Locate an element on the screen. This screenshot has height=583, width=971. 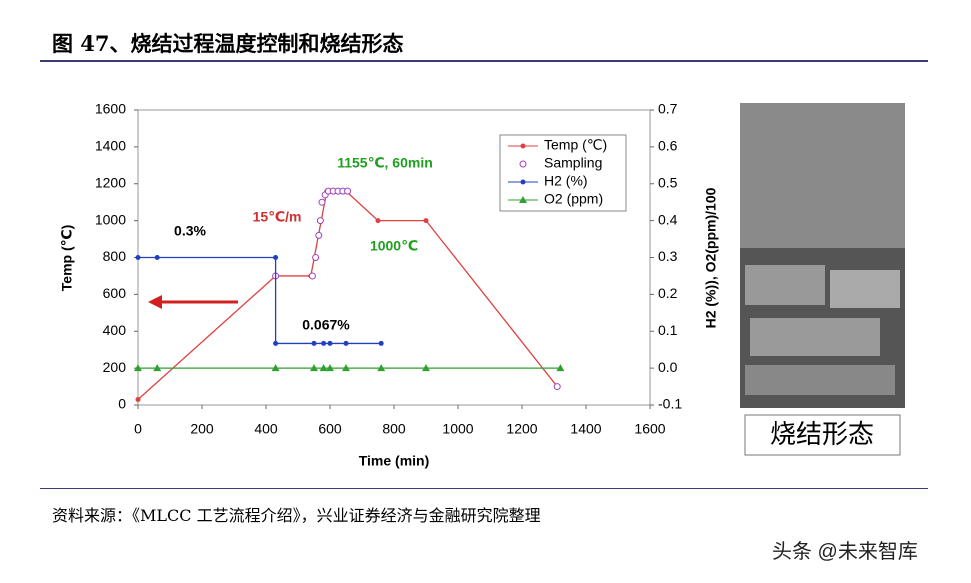
watermark: 头条 @未来智库 is located at coordinates (845, 552).